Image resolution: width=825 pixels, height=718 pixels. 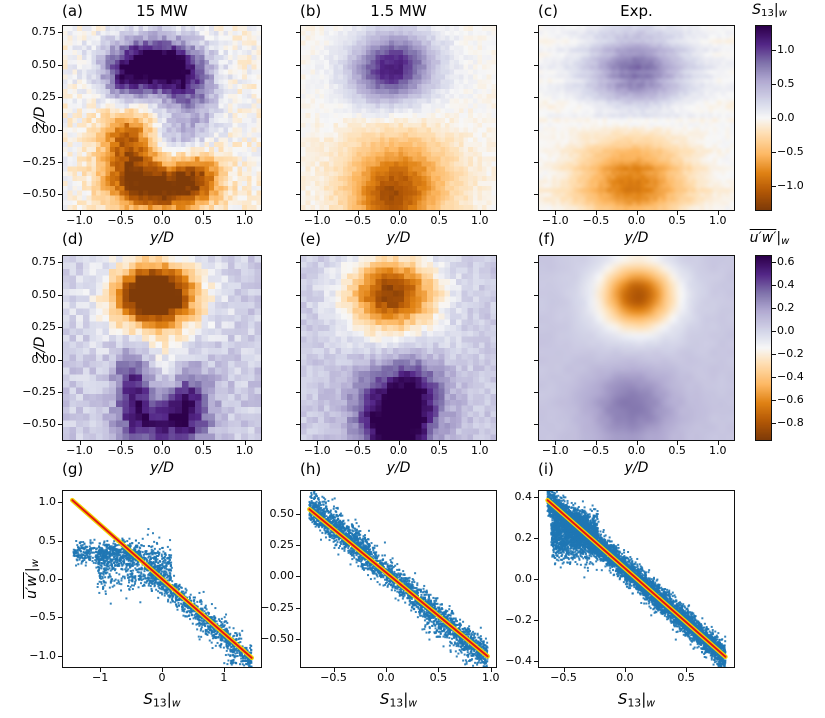 What do you see at coordinates (277, 607) in the screenshot?
I see `y-tick-label: −0.25` at bounding box center [277, 607].